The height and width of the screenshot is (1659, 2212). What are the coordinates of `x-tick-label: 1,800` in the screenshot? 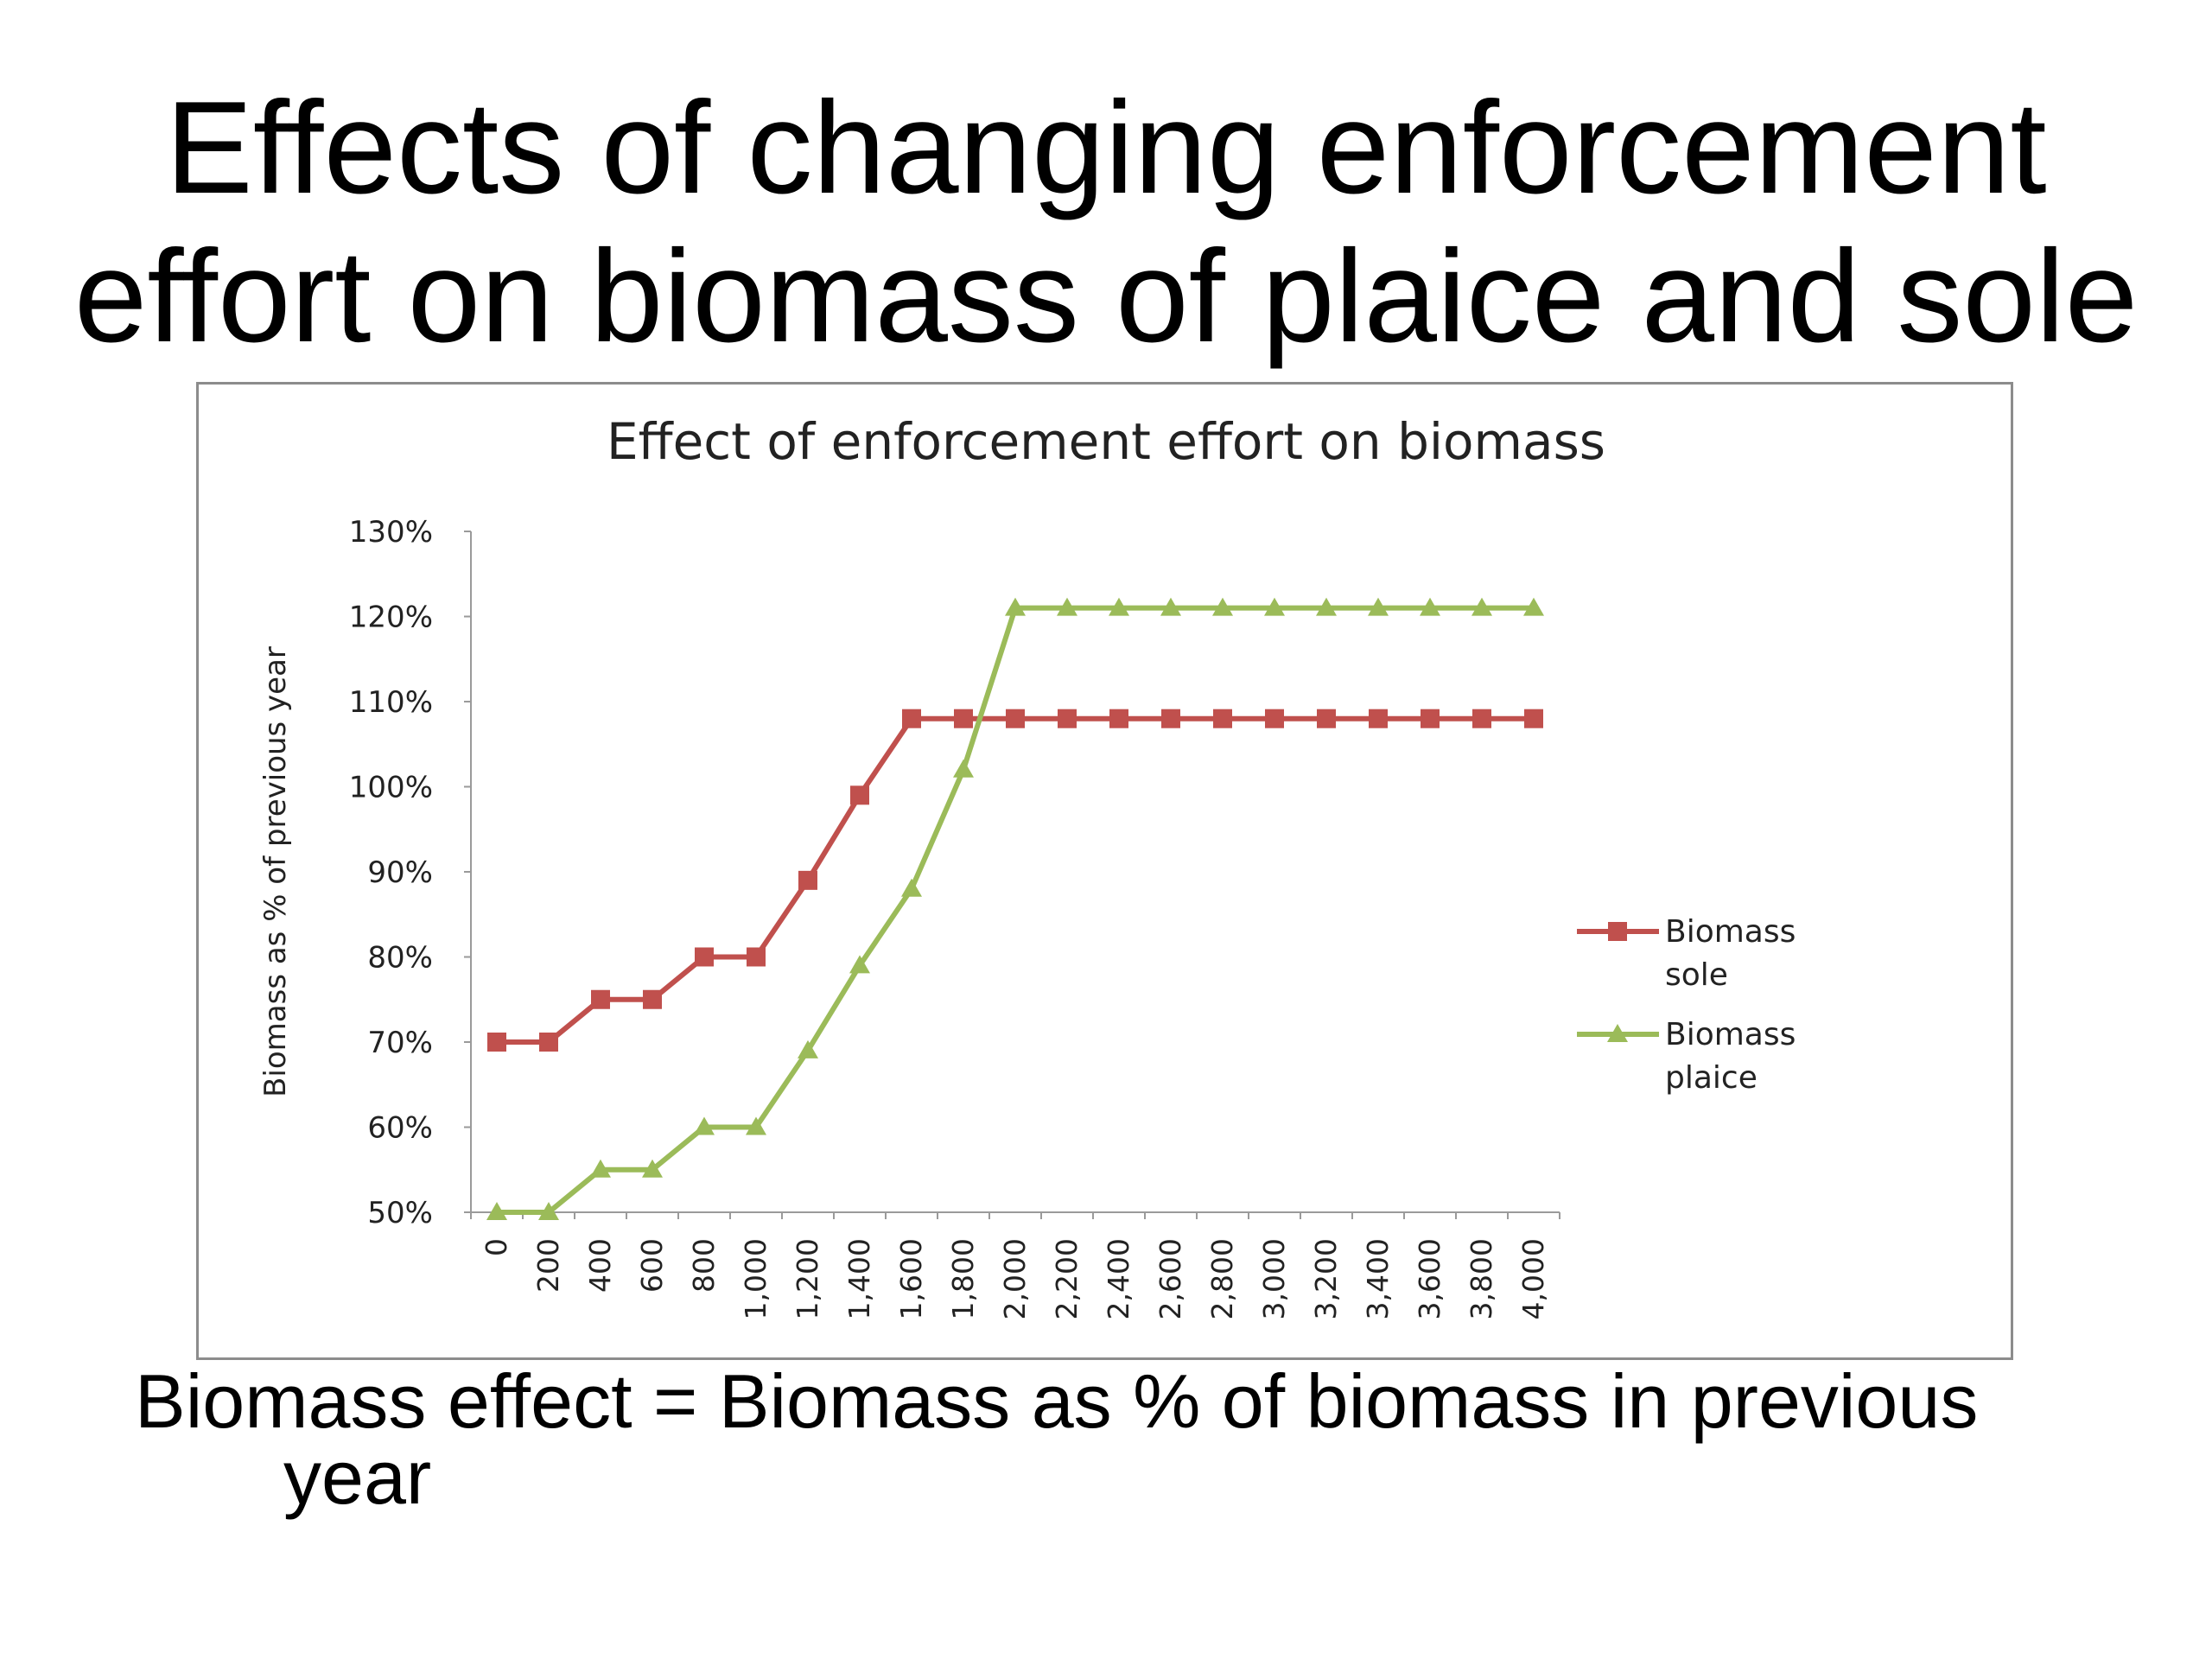 It's located at (963, 1278).